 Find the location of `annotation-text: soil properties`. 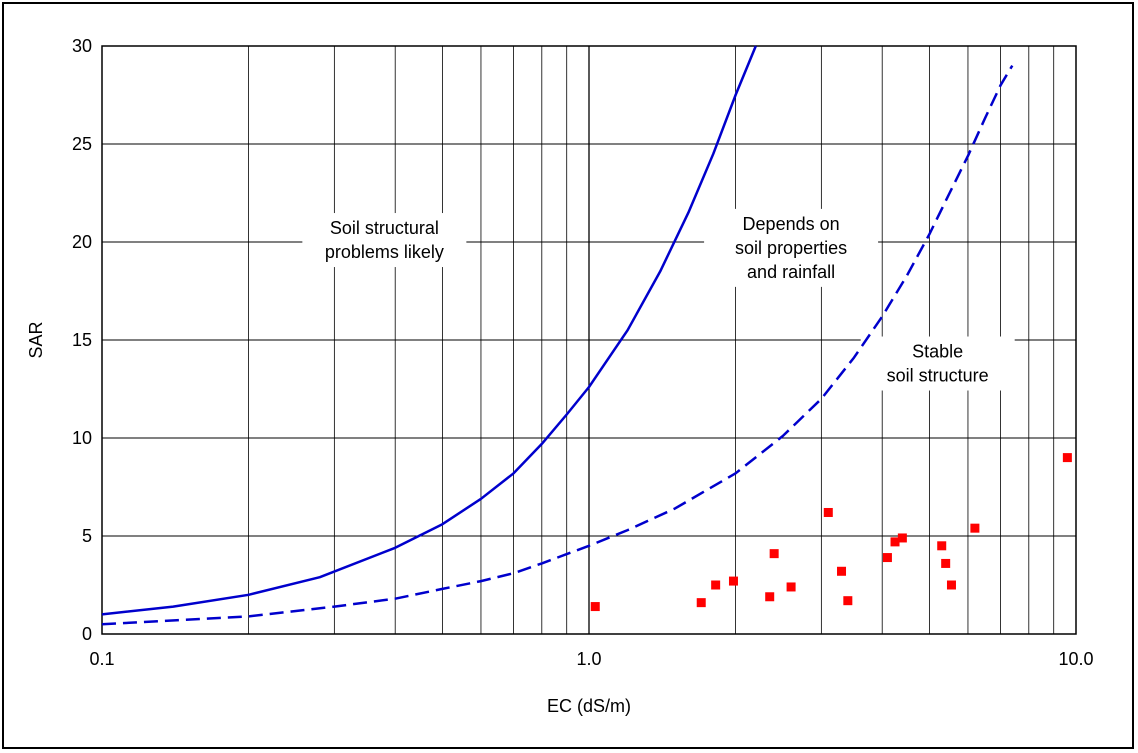

annotation-text: soil properties is located at coordinates (791, 248).